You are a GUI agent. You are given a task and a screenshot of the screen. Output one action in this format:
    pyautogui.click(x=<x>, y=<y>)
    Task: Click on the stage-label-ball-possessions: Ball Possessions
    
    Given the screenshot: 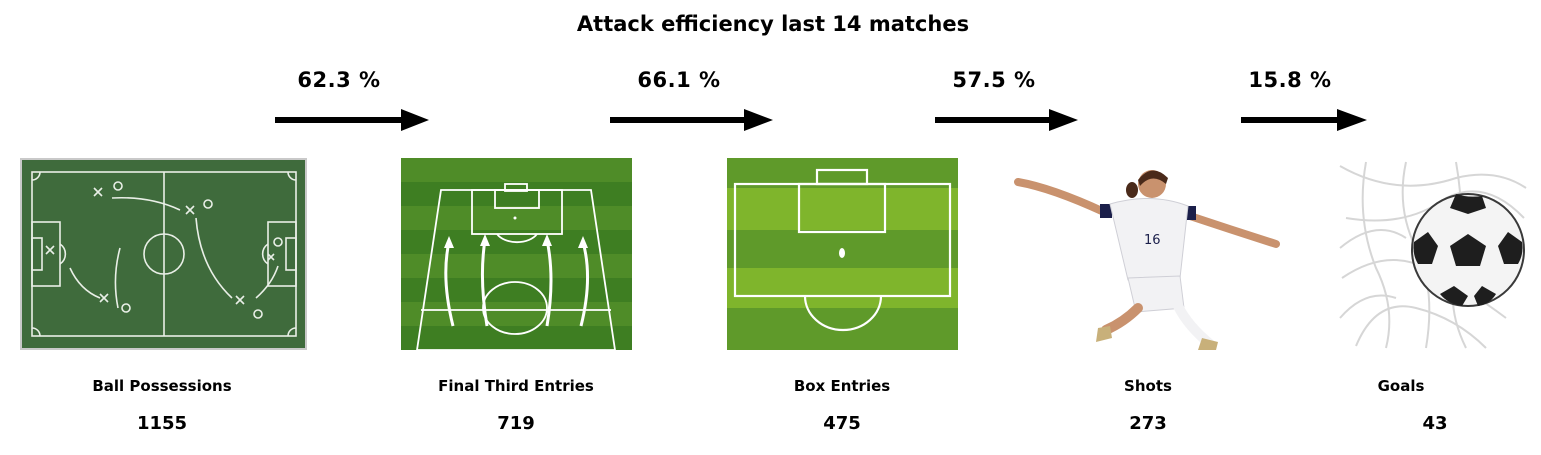 What is the action you would take?
    pyautogui.click(x=162, y=386)
    